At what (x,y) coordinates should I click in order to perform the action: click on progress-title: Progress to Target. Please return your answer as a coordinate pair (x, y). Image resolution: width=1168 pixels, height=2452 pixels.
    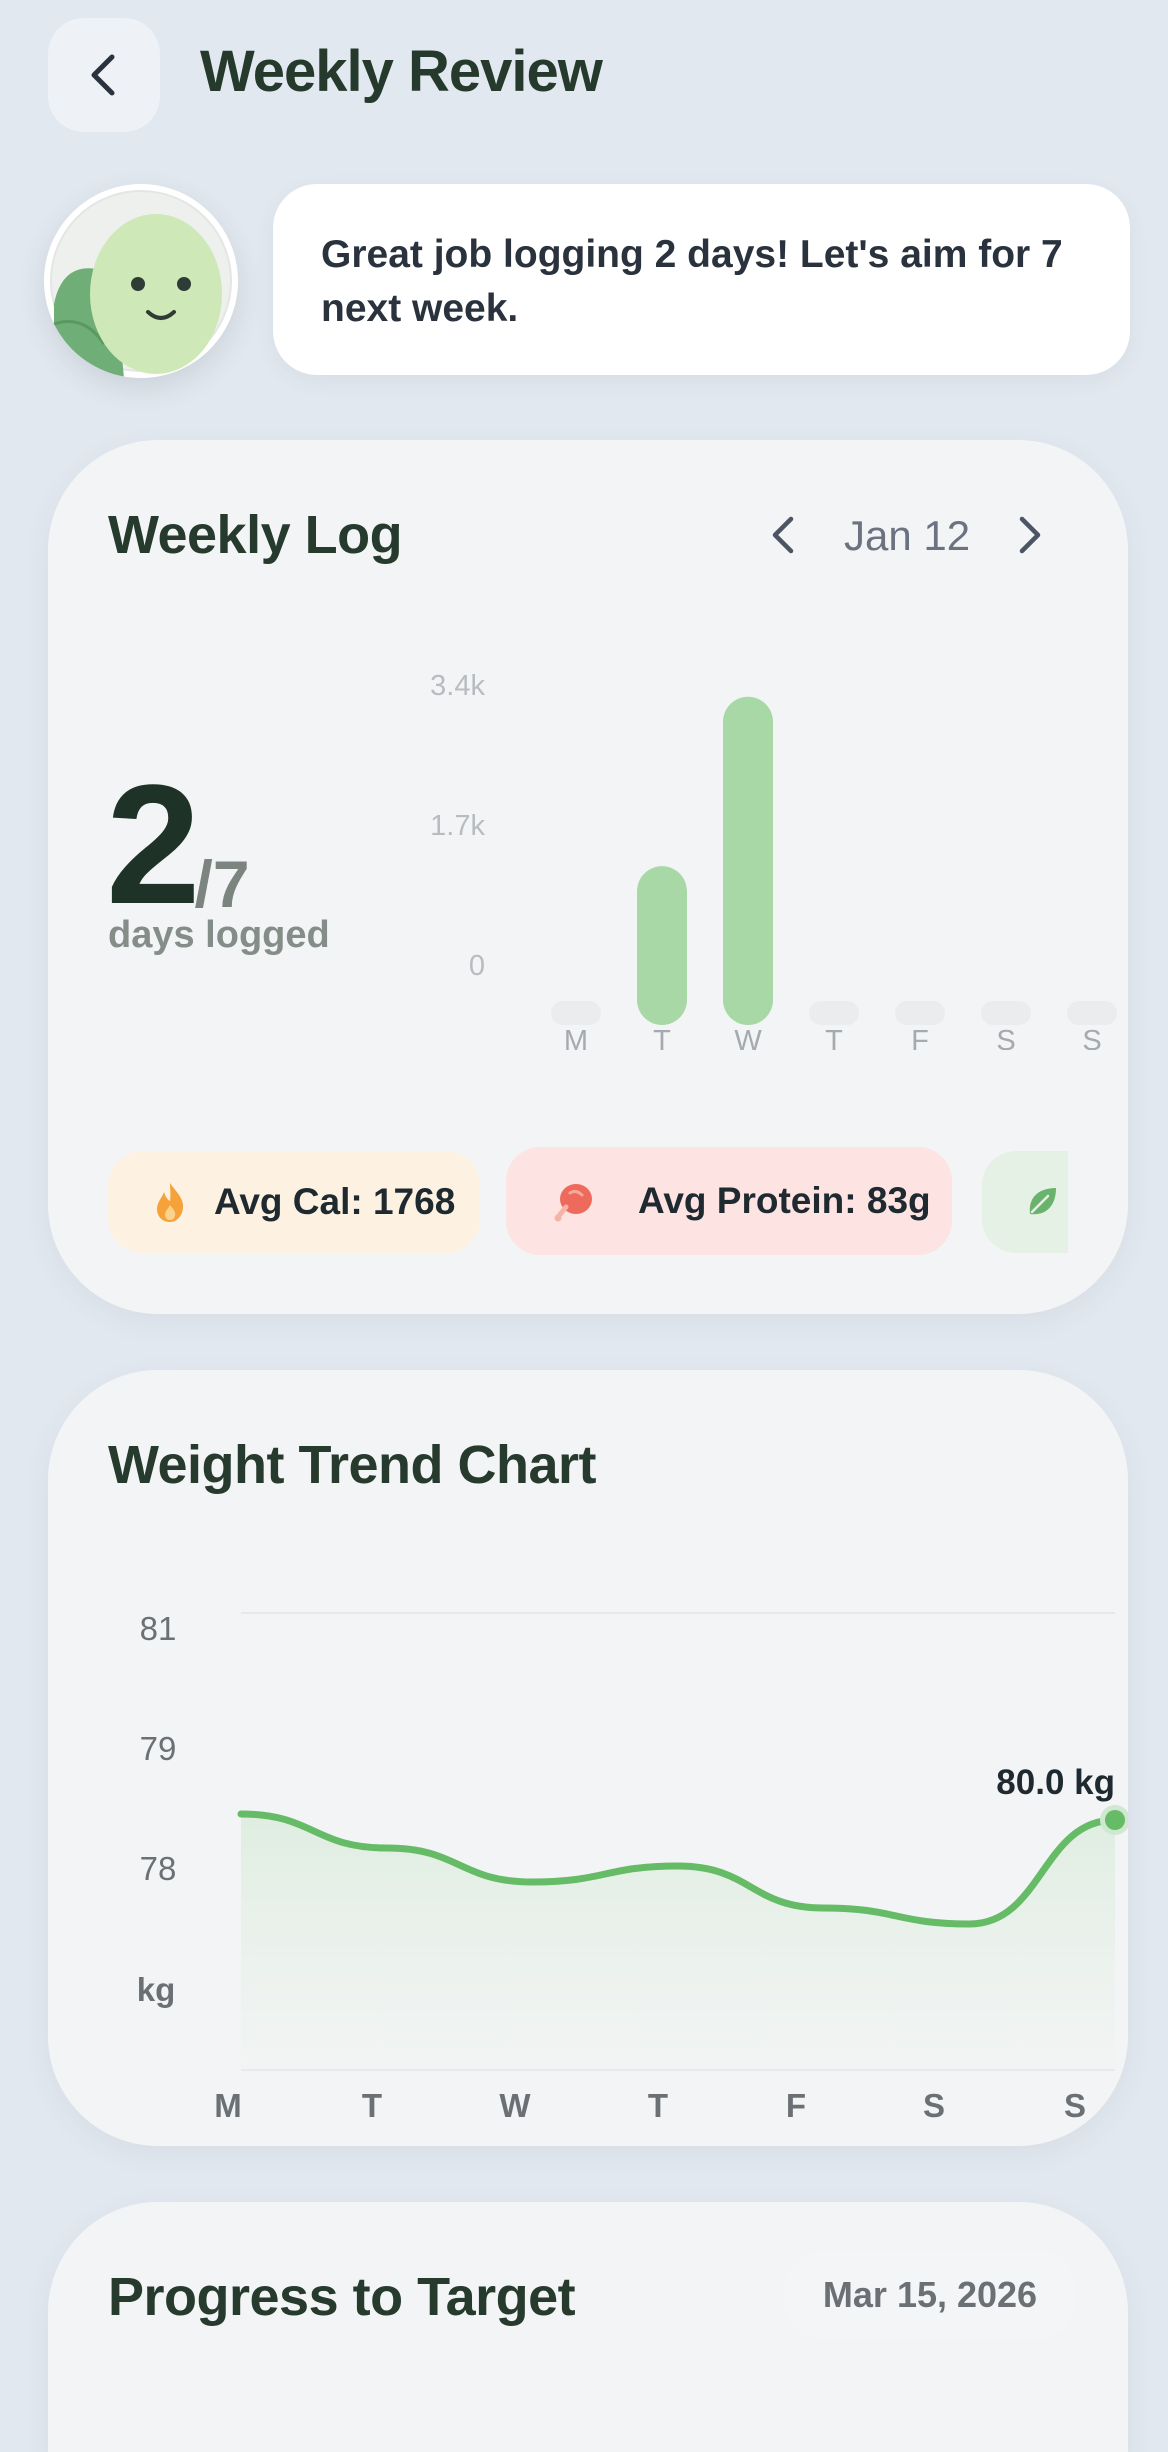
    Looking at the image, I should click on (342, 2297).